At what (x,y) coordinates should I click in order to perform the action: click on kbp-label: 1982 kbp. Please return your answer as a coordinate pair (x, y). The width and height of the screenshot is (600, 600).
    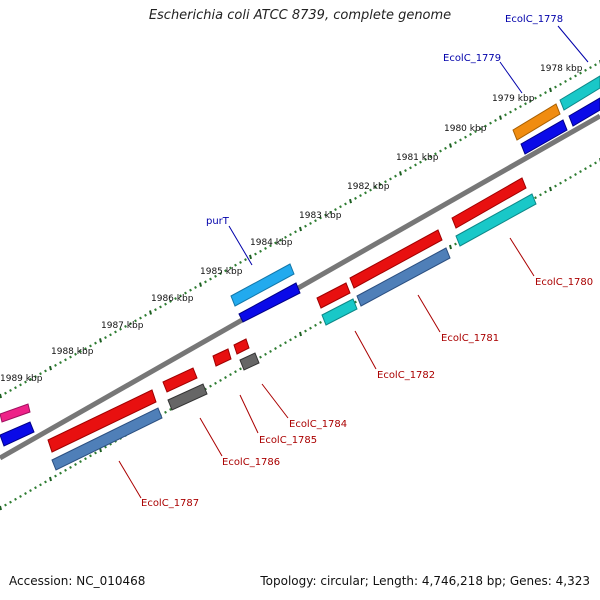
    Looking at the image, I should click on (368, 187).